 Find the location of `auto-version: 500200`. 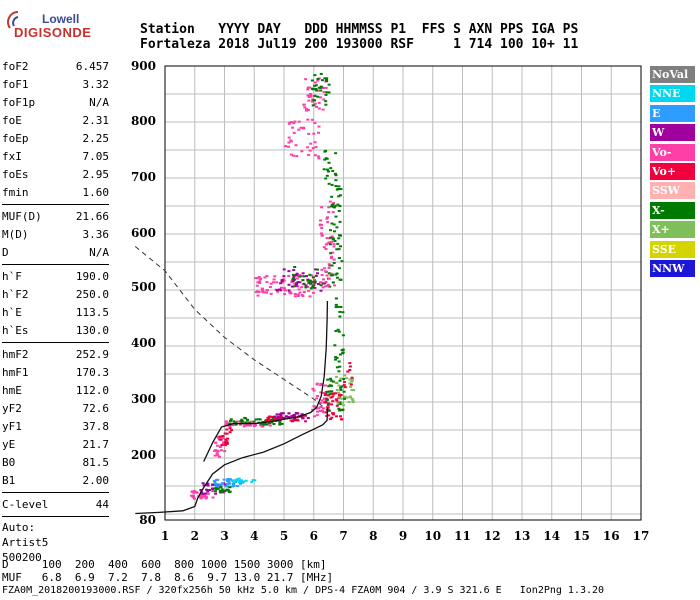

auto-version: 500200 is located at coordinates (22, 557).